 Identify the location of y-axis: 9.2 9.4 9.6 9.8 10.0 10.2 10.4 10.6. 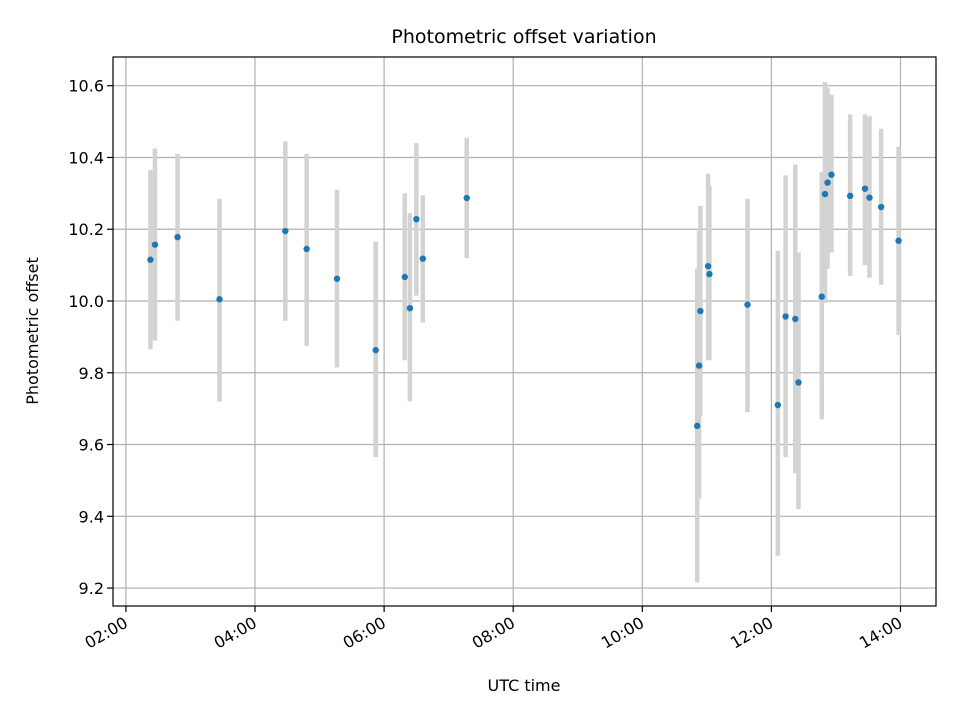
(90, 337).